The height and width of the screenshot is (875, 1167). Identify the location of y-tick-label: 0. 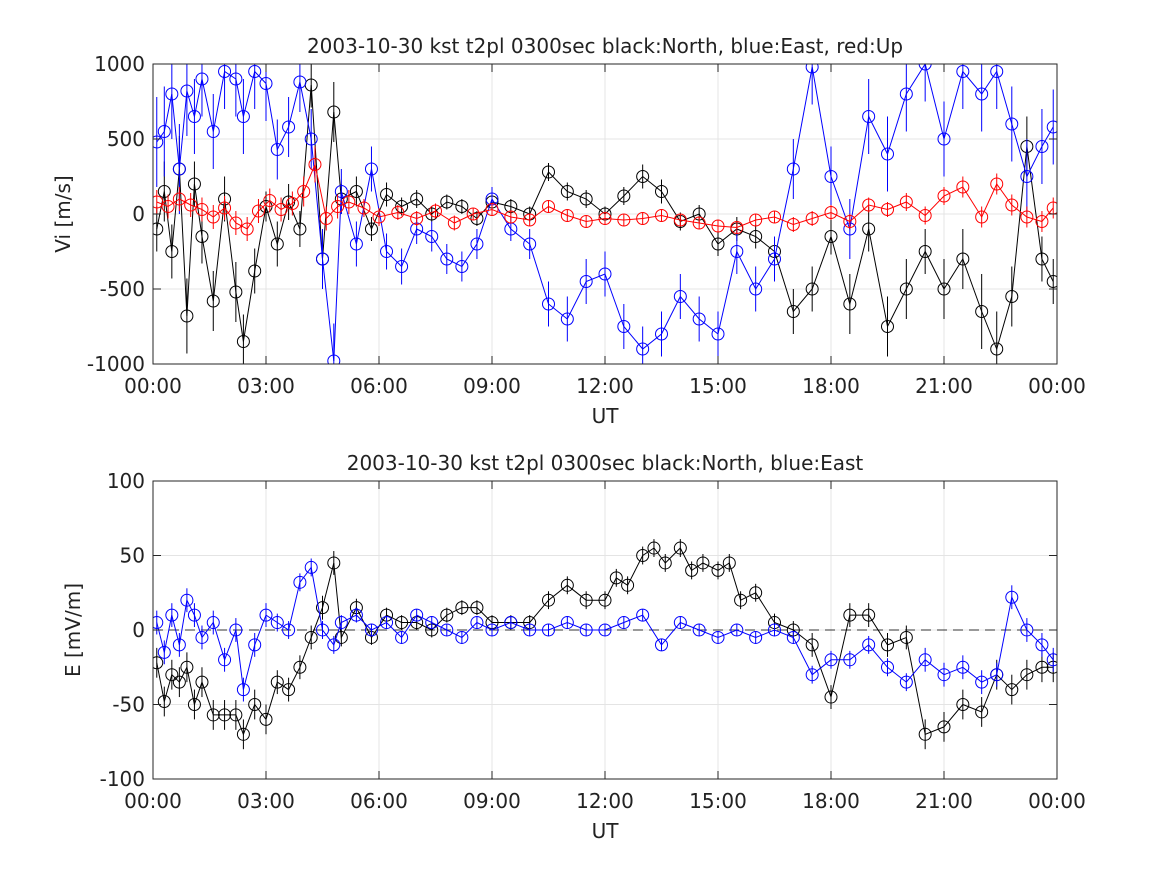
(138, 630).